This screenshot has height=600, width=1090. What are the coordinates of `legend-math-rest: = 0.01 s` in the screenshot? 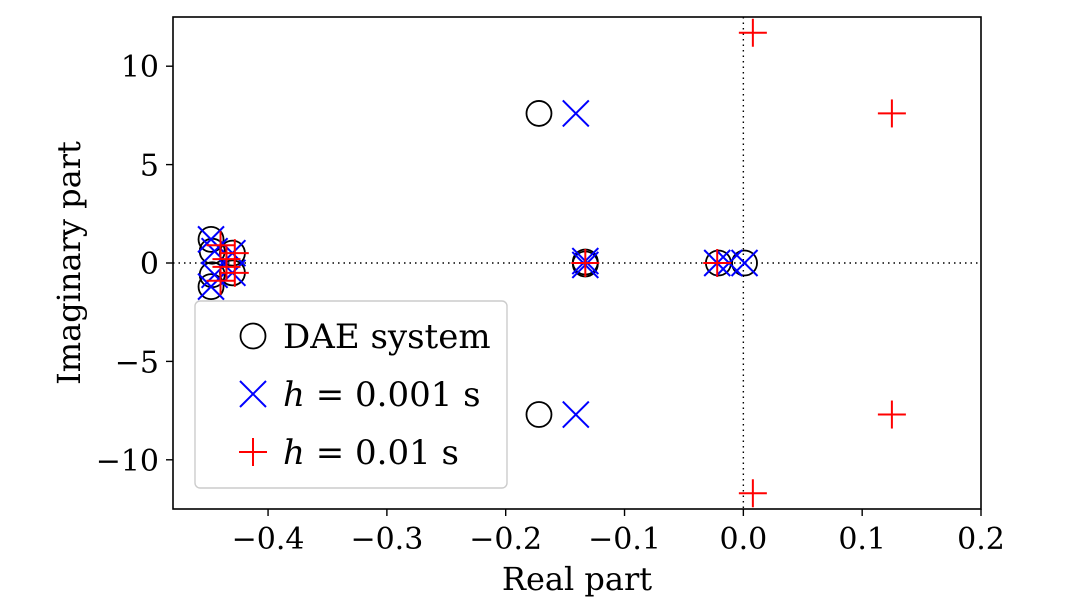 It's located at (382, 453).